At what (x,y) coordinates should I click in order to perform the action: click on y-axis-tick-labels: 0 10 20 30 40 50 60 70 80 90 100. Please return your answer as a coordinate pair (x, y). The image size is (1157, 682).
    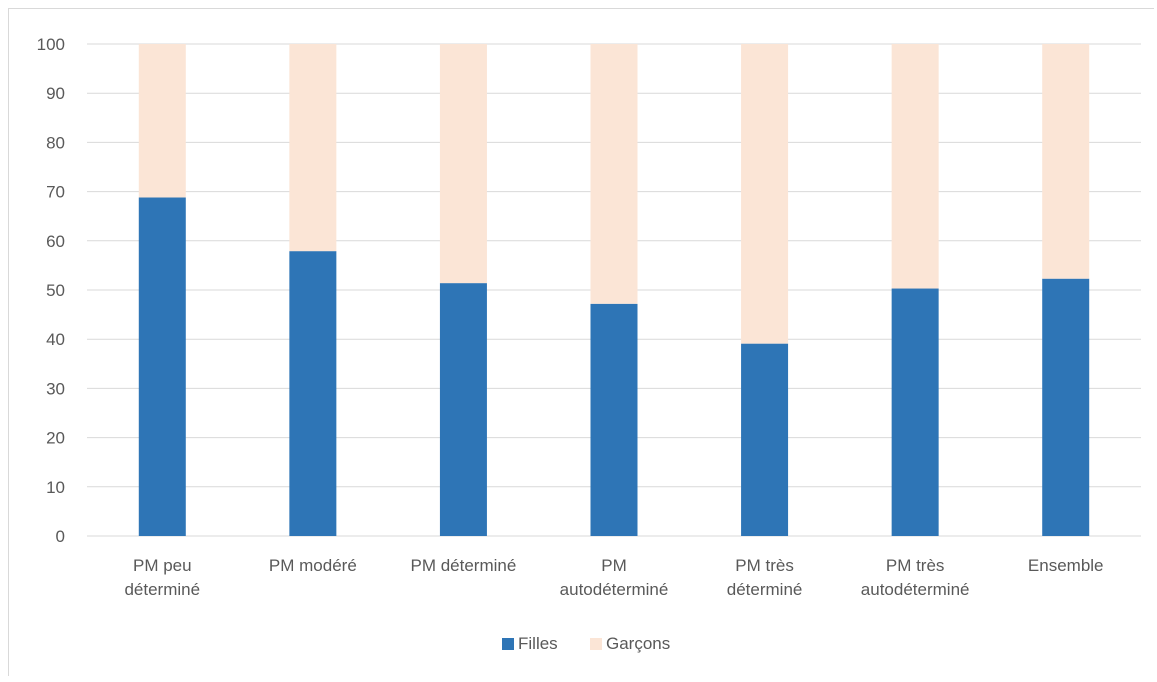
    Looking at the image, I should click on (51, 290).